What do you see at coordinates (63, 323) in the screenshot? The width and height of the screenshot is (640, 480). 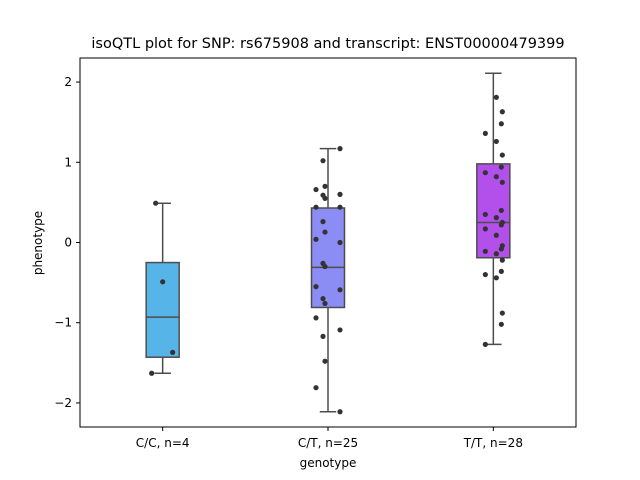 I see `y-tick-label: −1` at bounding box center [63, 323].